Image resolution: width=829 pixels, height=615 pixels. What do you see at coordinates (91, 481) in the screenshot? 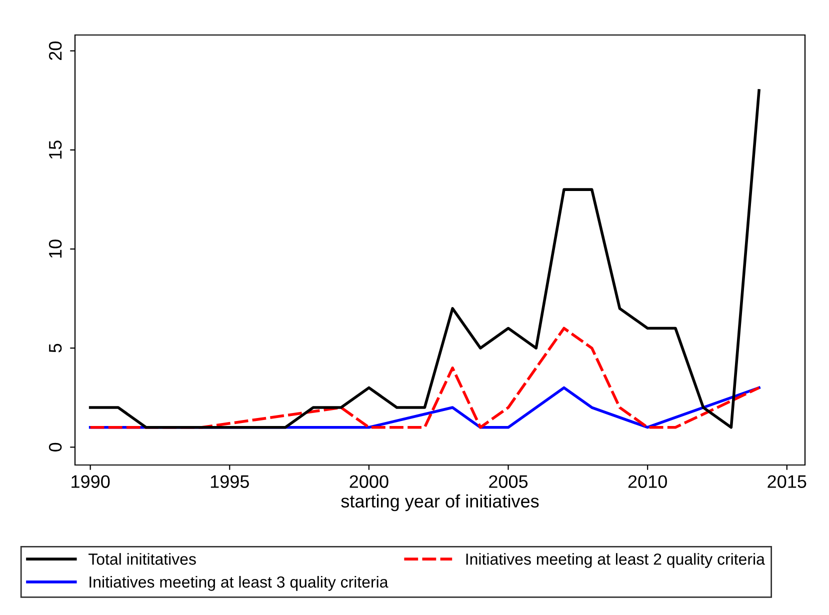
I see `x-tick-label: 1990` at bounding box center [91, 481].